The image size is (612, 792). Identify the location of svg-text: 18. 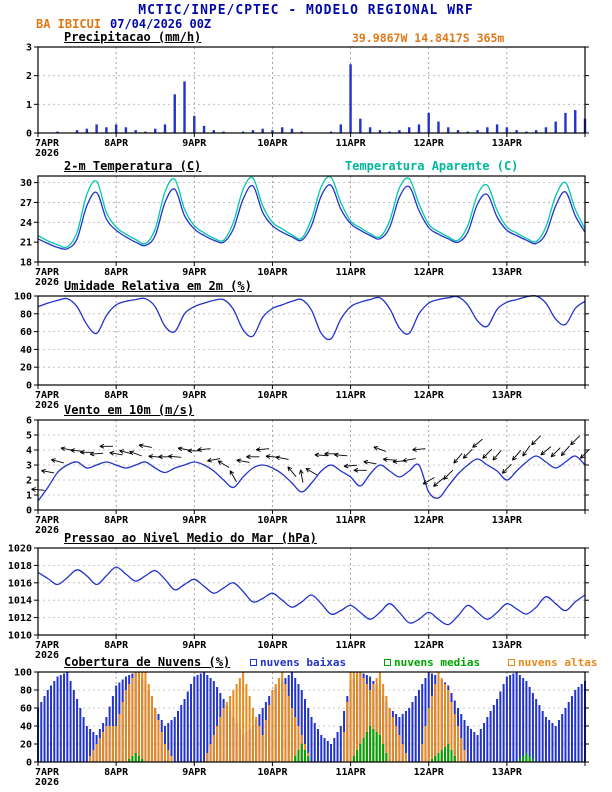
(26, 263).